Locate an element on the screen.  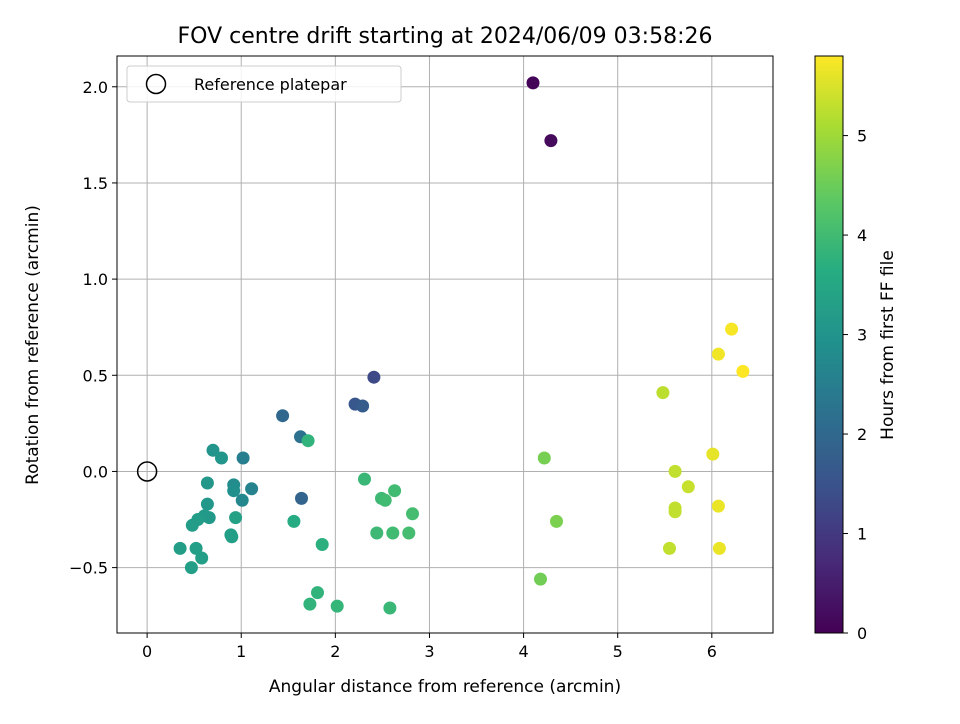
legend-box is located at coordinates (264, 84).